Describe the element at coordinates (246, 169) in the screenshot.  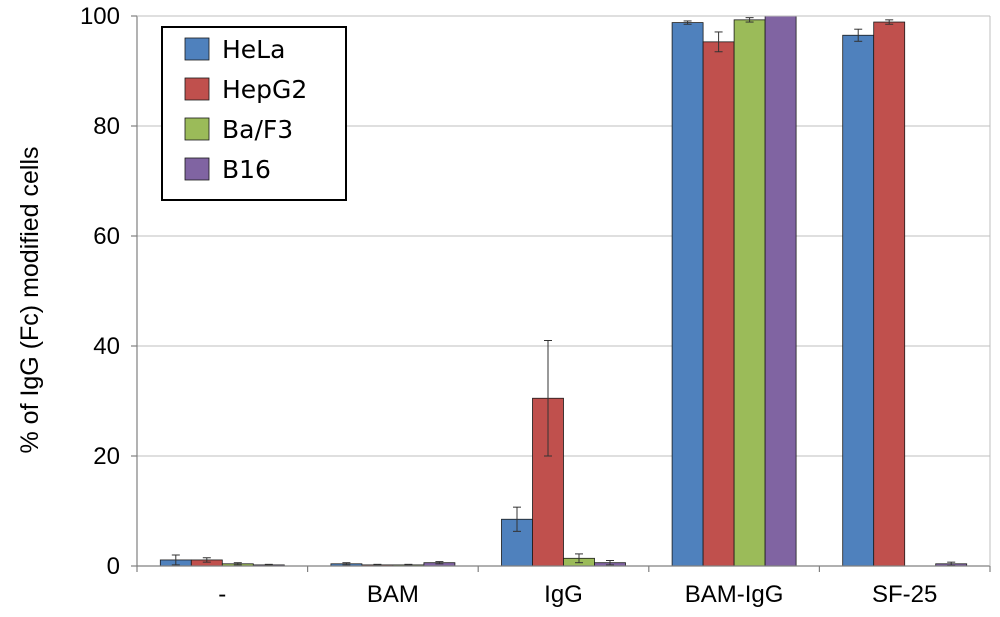
I see `legend-label: B16` at that location.